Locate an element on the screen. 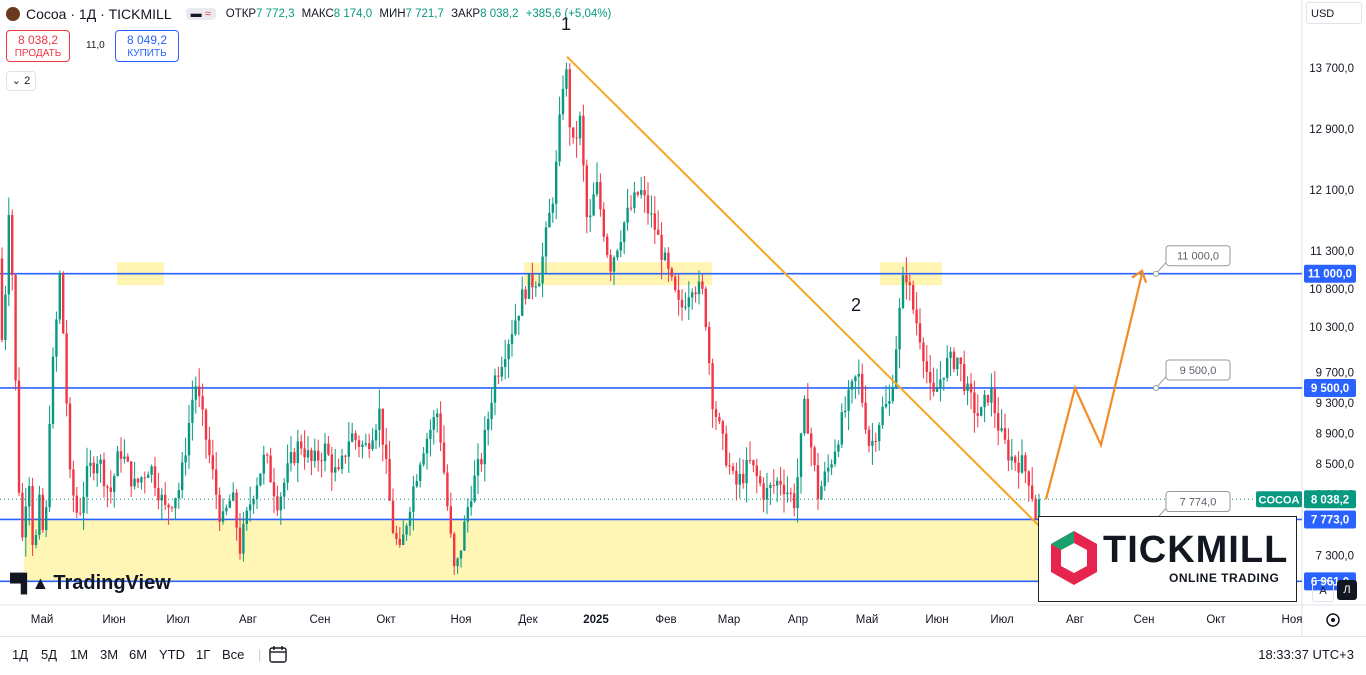  symbol-tag-label: COCOA is located at coordinates (1279, 500).